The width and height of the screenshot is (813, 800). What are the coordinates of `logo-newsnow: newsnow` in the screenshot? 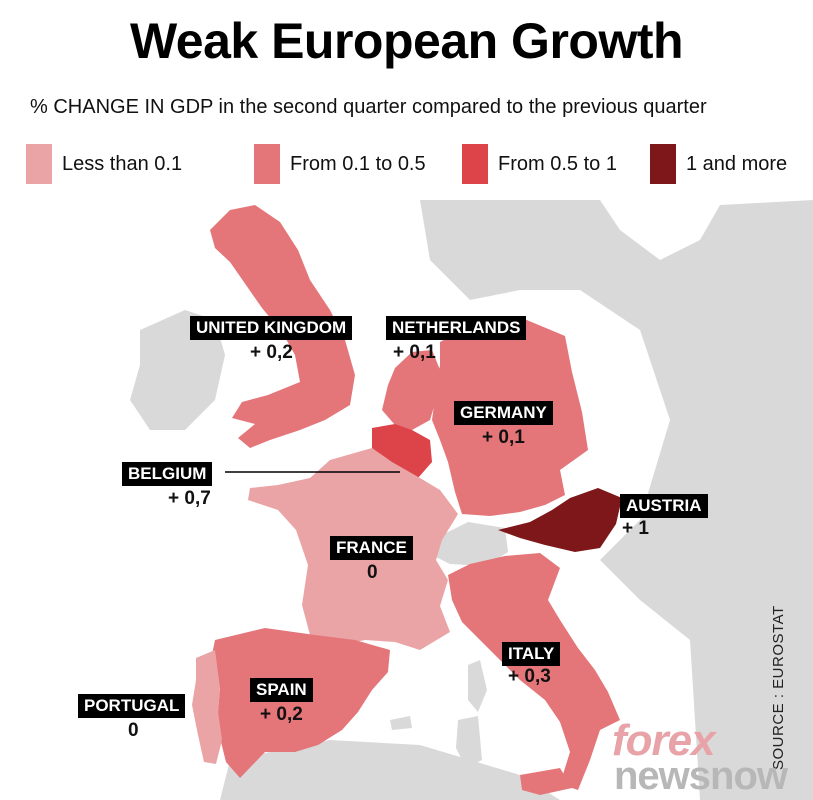 It's located at (701, 776).